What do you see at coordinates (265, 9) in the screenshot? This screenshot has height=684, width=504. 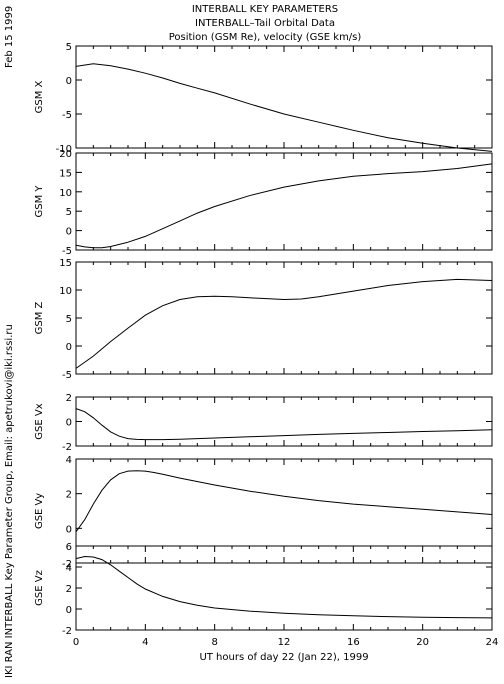 I see `title-line-1: INTERBALL KEY PARAMETERS` at bounding box center [265, 9].